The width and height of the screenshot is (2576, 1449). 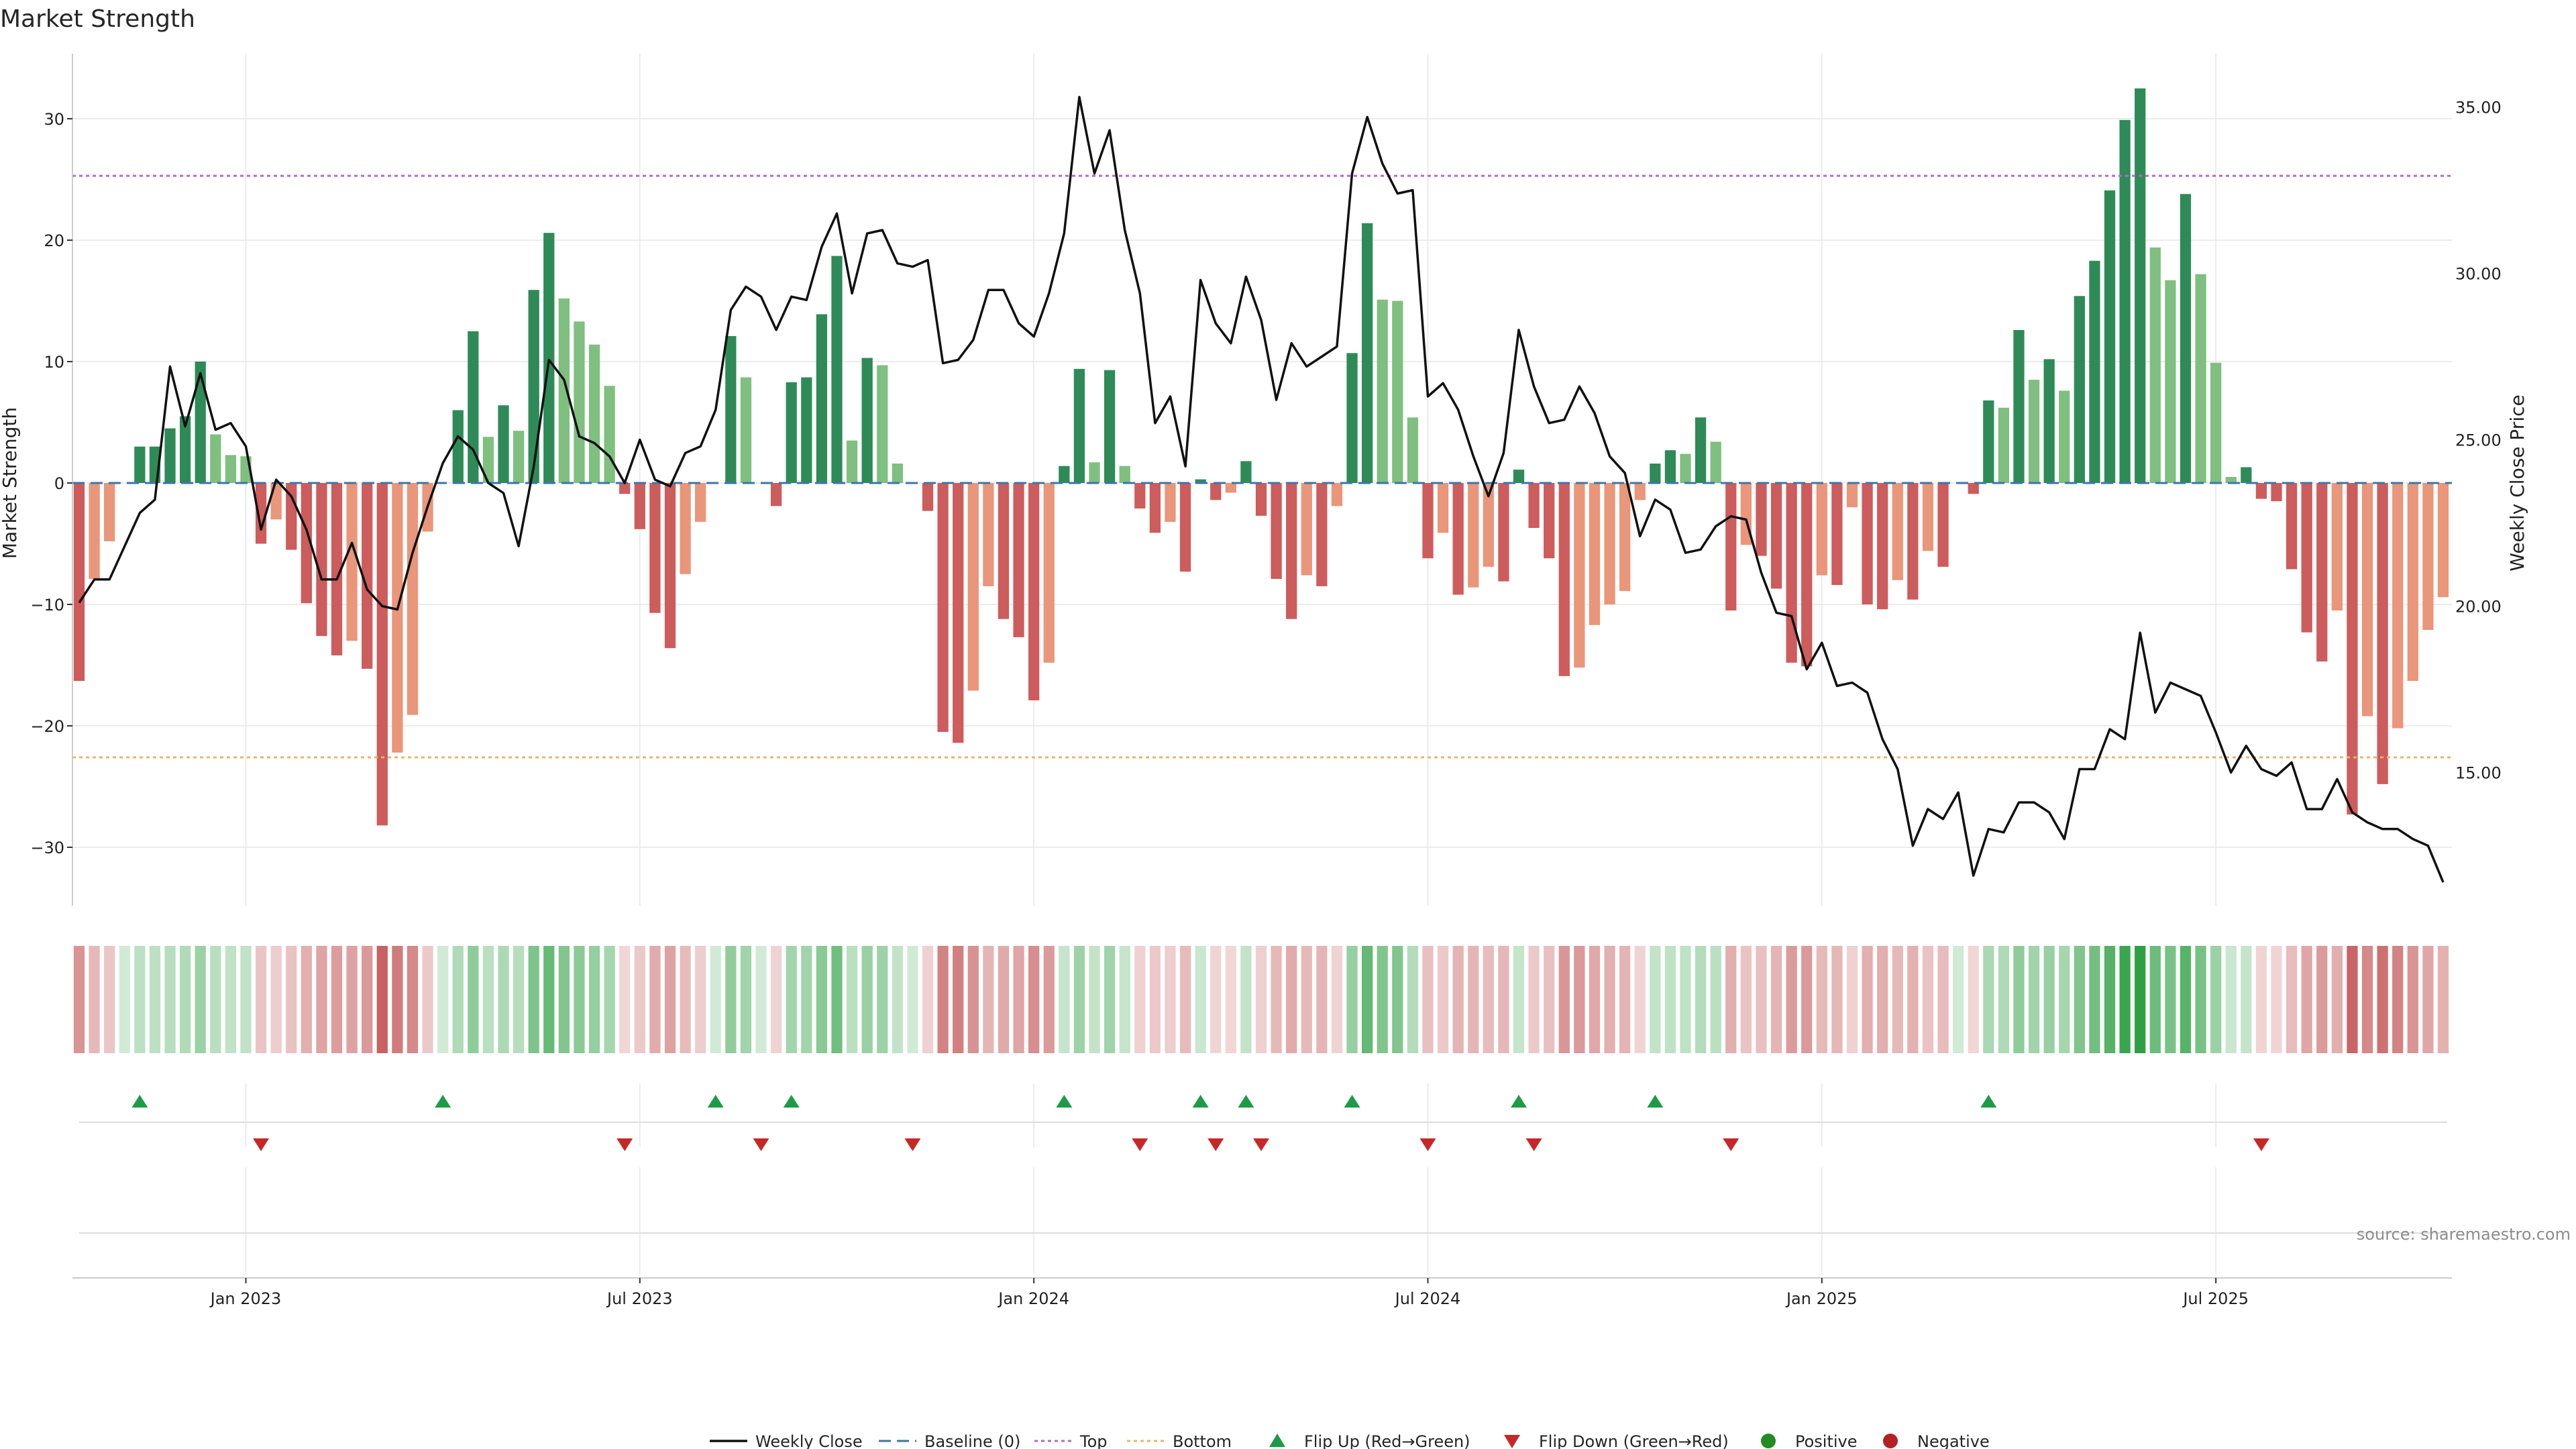 I want to click on flip-down-marker, so click(x=1140, y=1144).